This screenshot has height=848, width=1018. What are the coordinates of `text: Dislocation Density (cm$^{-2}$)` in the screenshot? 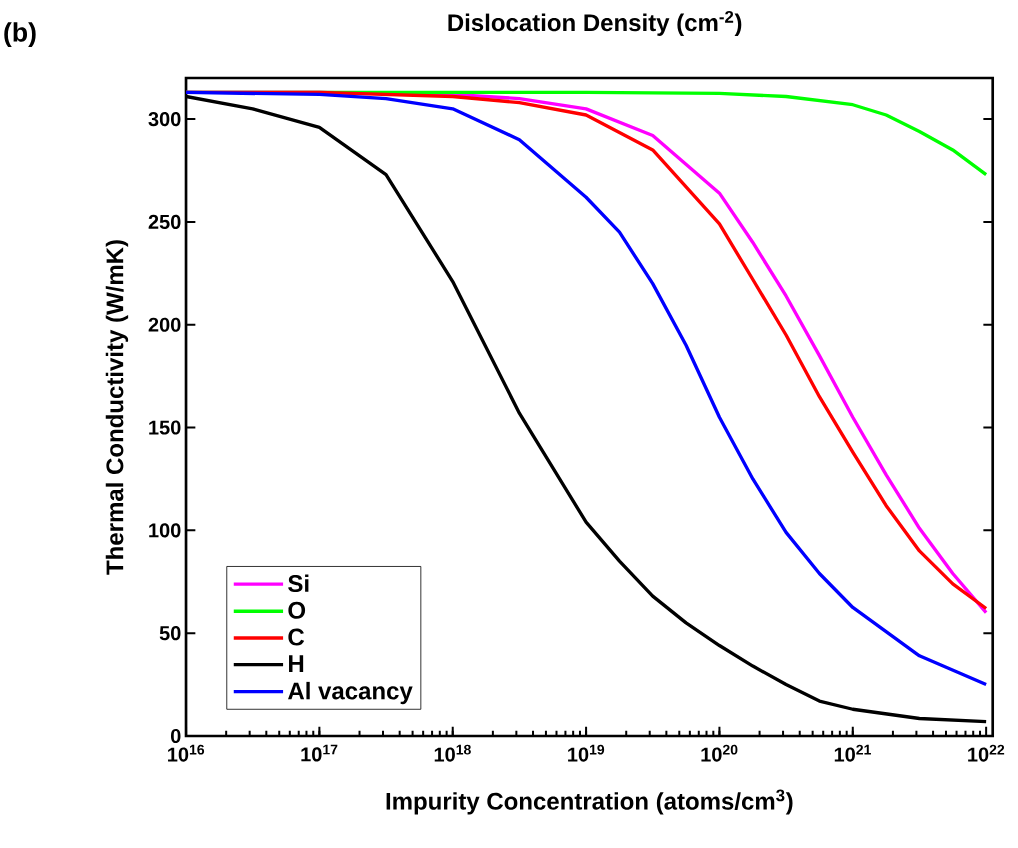 It's located at (595, 23).